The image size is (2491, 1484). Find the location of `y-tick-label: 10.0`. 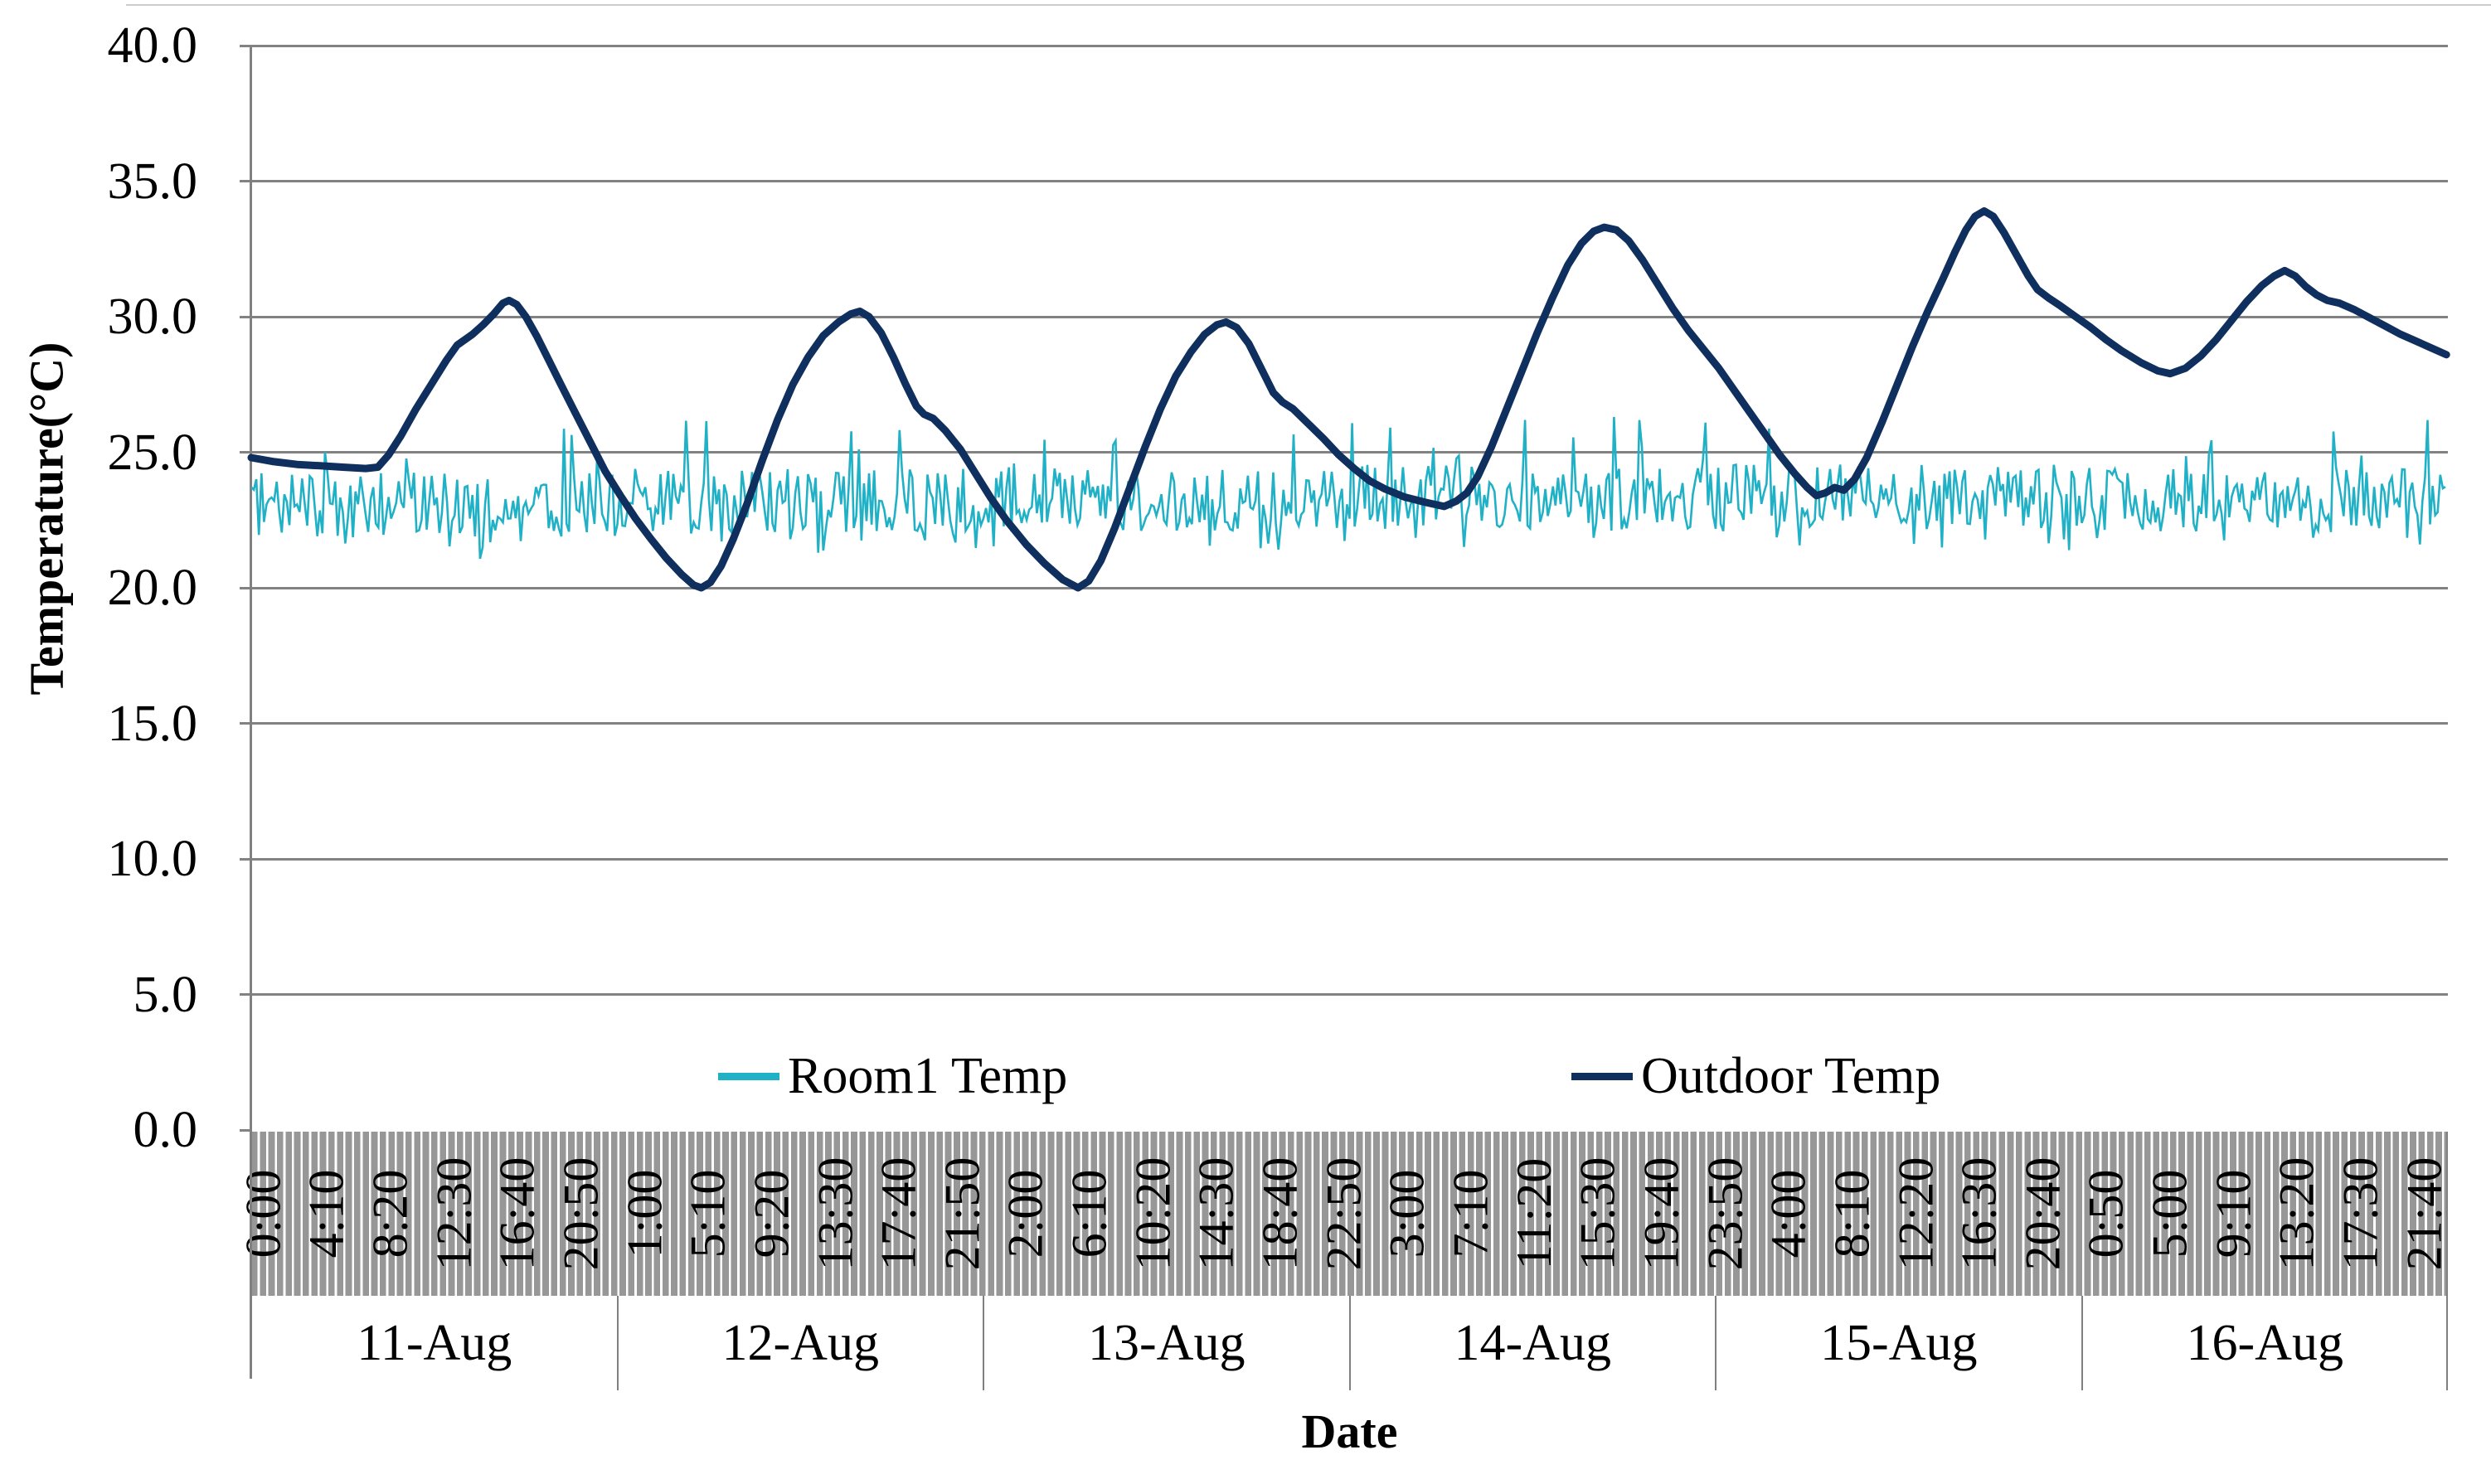

y-tick-label: 10.0 is located at coordinates (152, 859).